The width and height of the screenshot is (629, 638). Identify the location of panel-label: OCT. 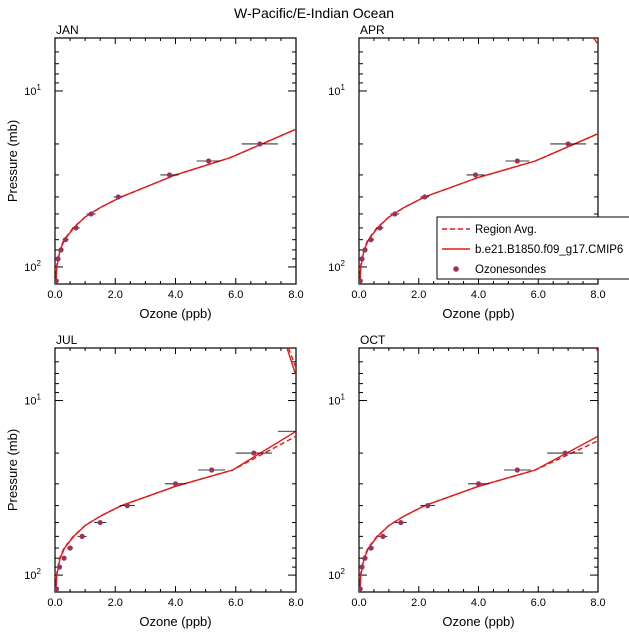
(373, 340).